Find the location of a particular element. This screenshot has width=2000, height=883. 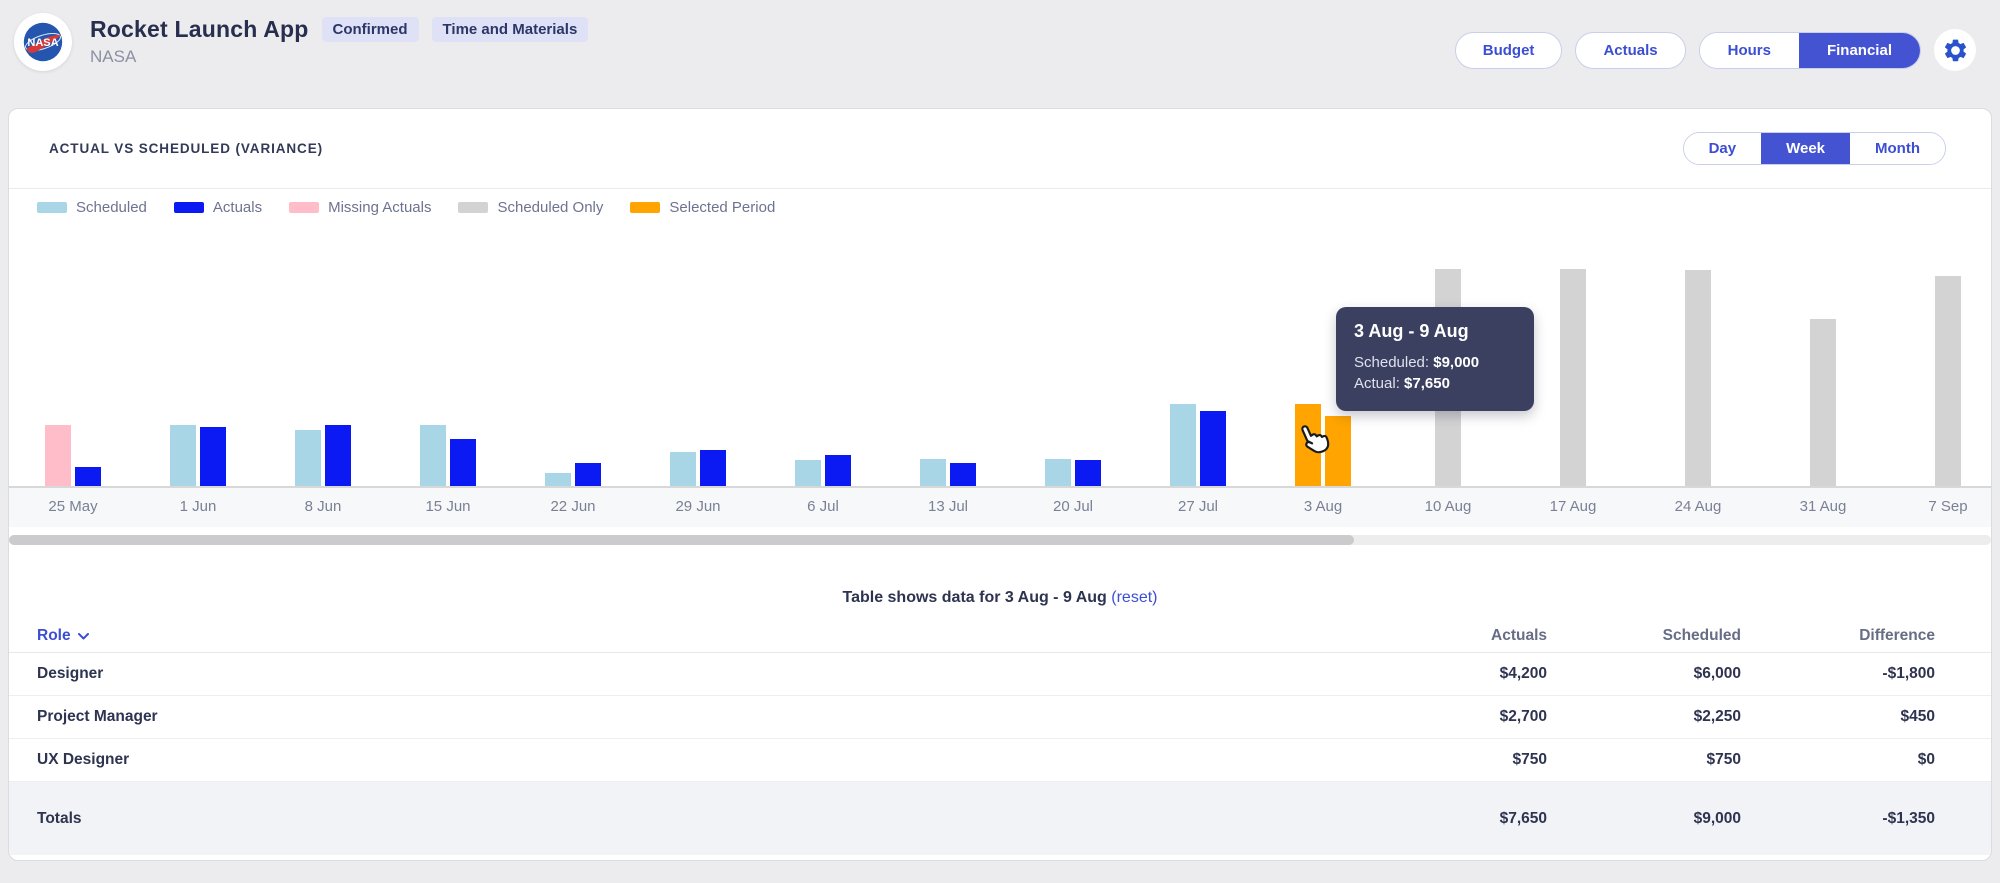

day-tab: Day is located at coordinates (1722, 148).